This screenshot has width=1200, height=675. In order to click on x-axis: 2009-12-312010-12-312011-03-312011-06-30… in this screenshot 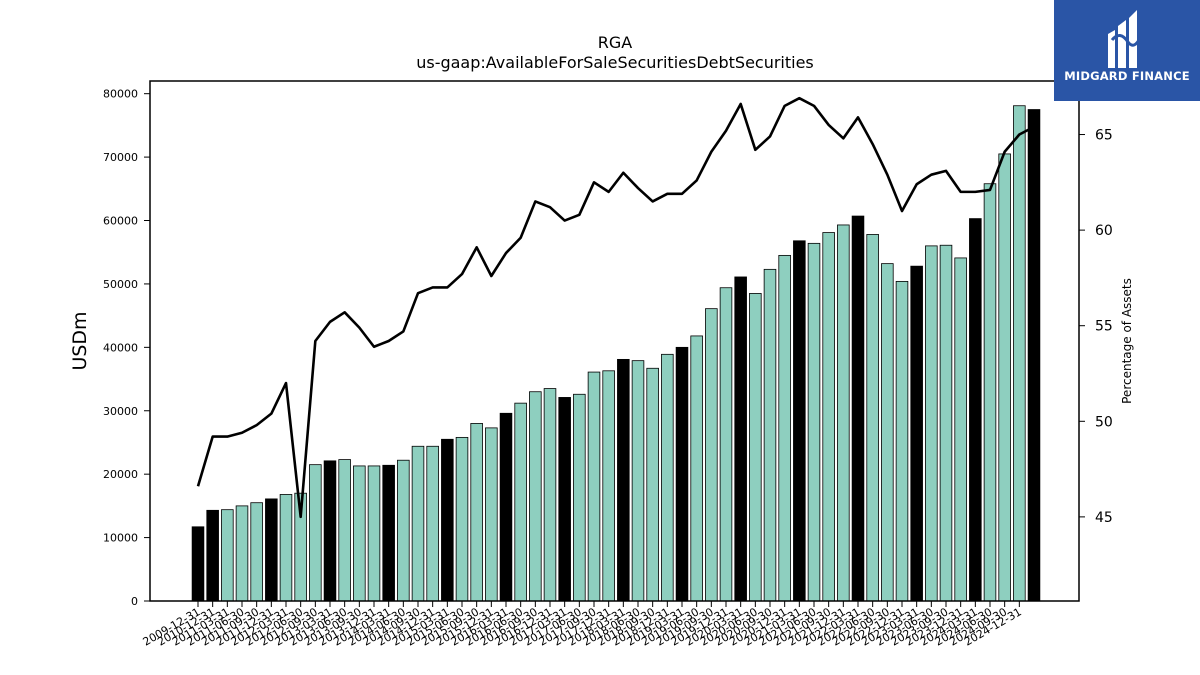, I will do `click(582, 625)`.